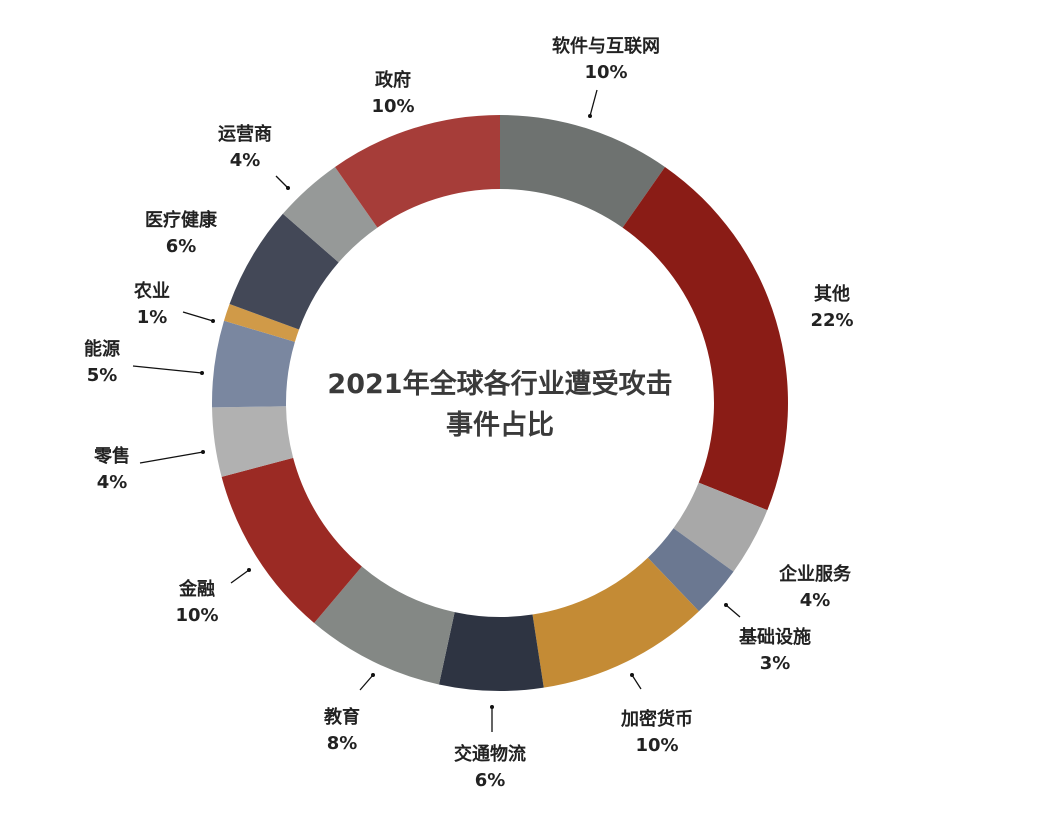 This screenshot has width=1042, height=816. Describe the element at coordinates (392, 106) in the screenshot. I see `slice-label-value-14: 10%` at that location.